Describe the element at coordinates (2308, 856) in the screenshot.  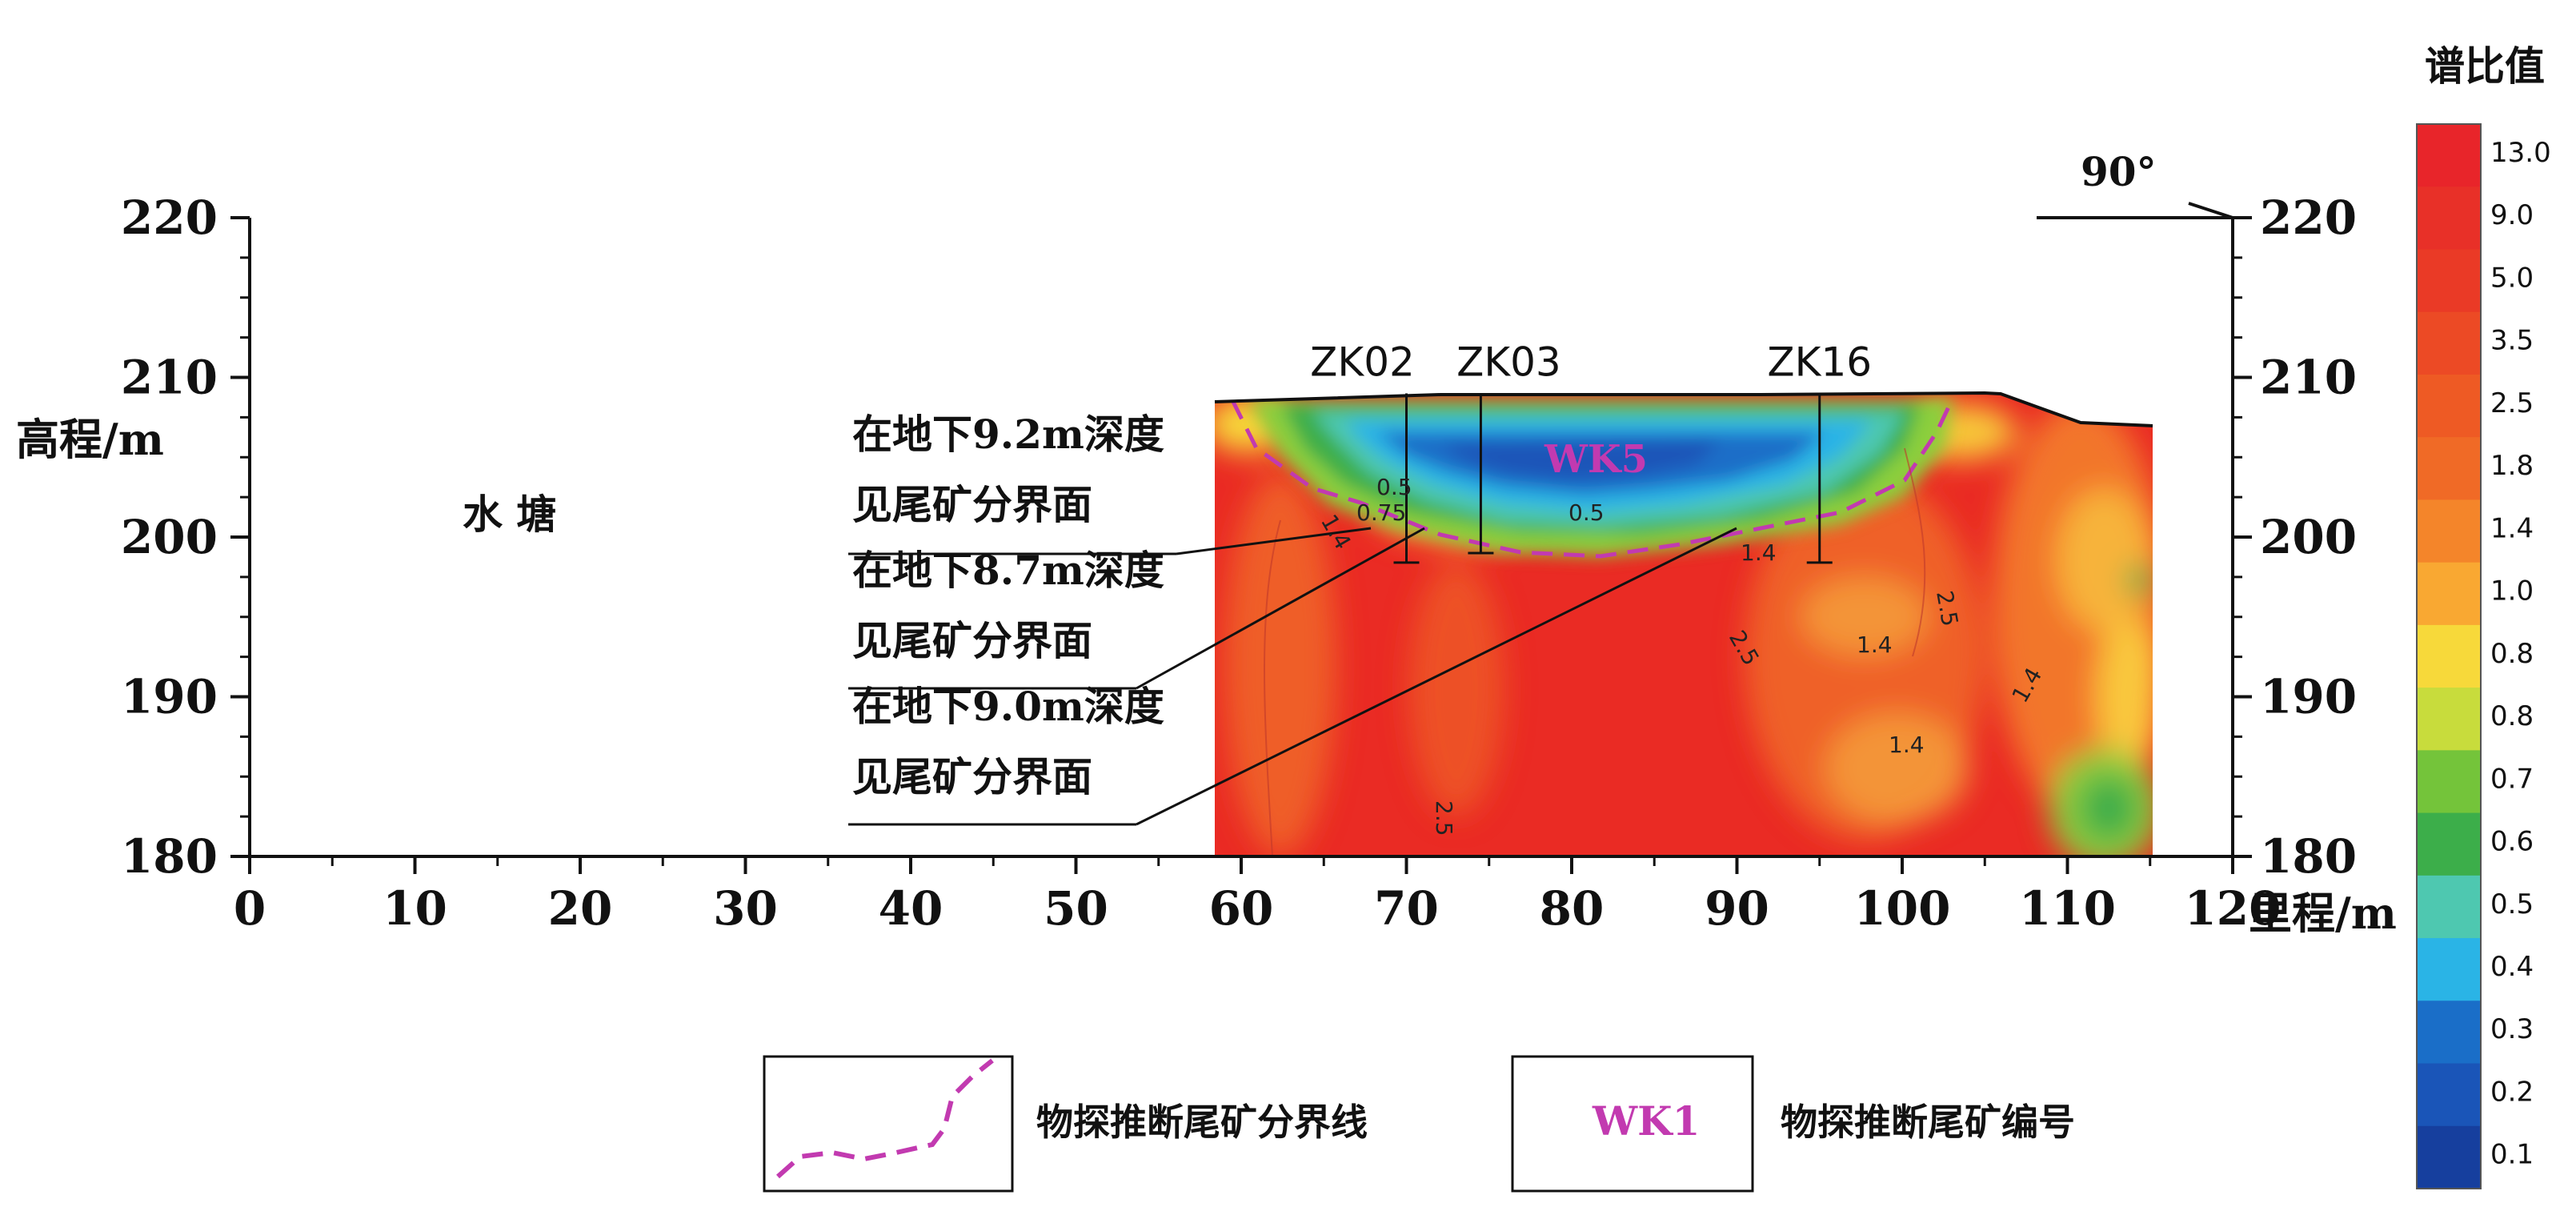
I see `y-right-tick-label: 180` at that location.